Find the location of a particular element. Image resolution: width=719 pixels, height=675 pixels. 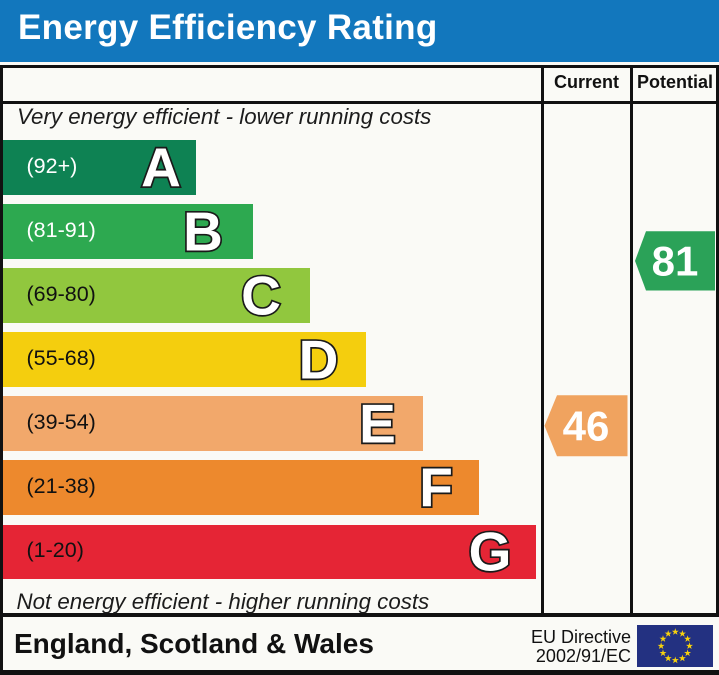

svg-text: B is located at coordinates (203, 231).